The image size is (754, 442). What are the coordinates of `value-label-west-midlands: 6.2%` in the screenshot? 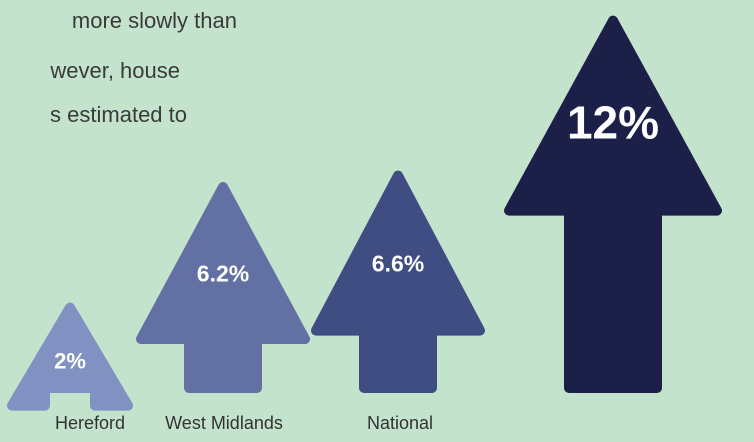 It's located at (223, 273).